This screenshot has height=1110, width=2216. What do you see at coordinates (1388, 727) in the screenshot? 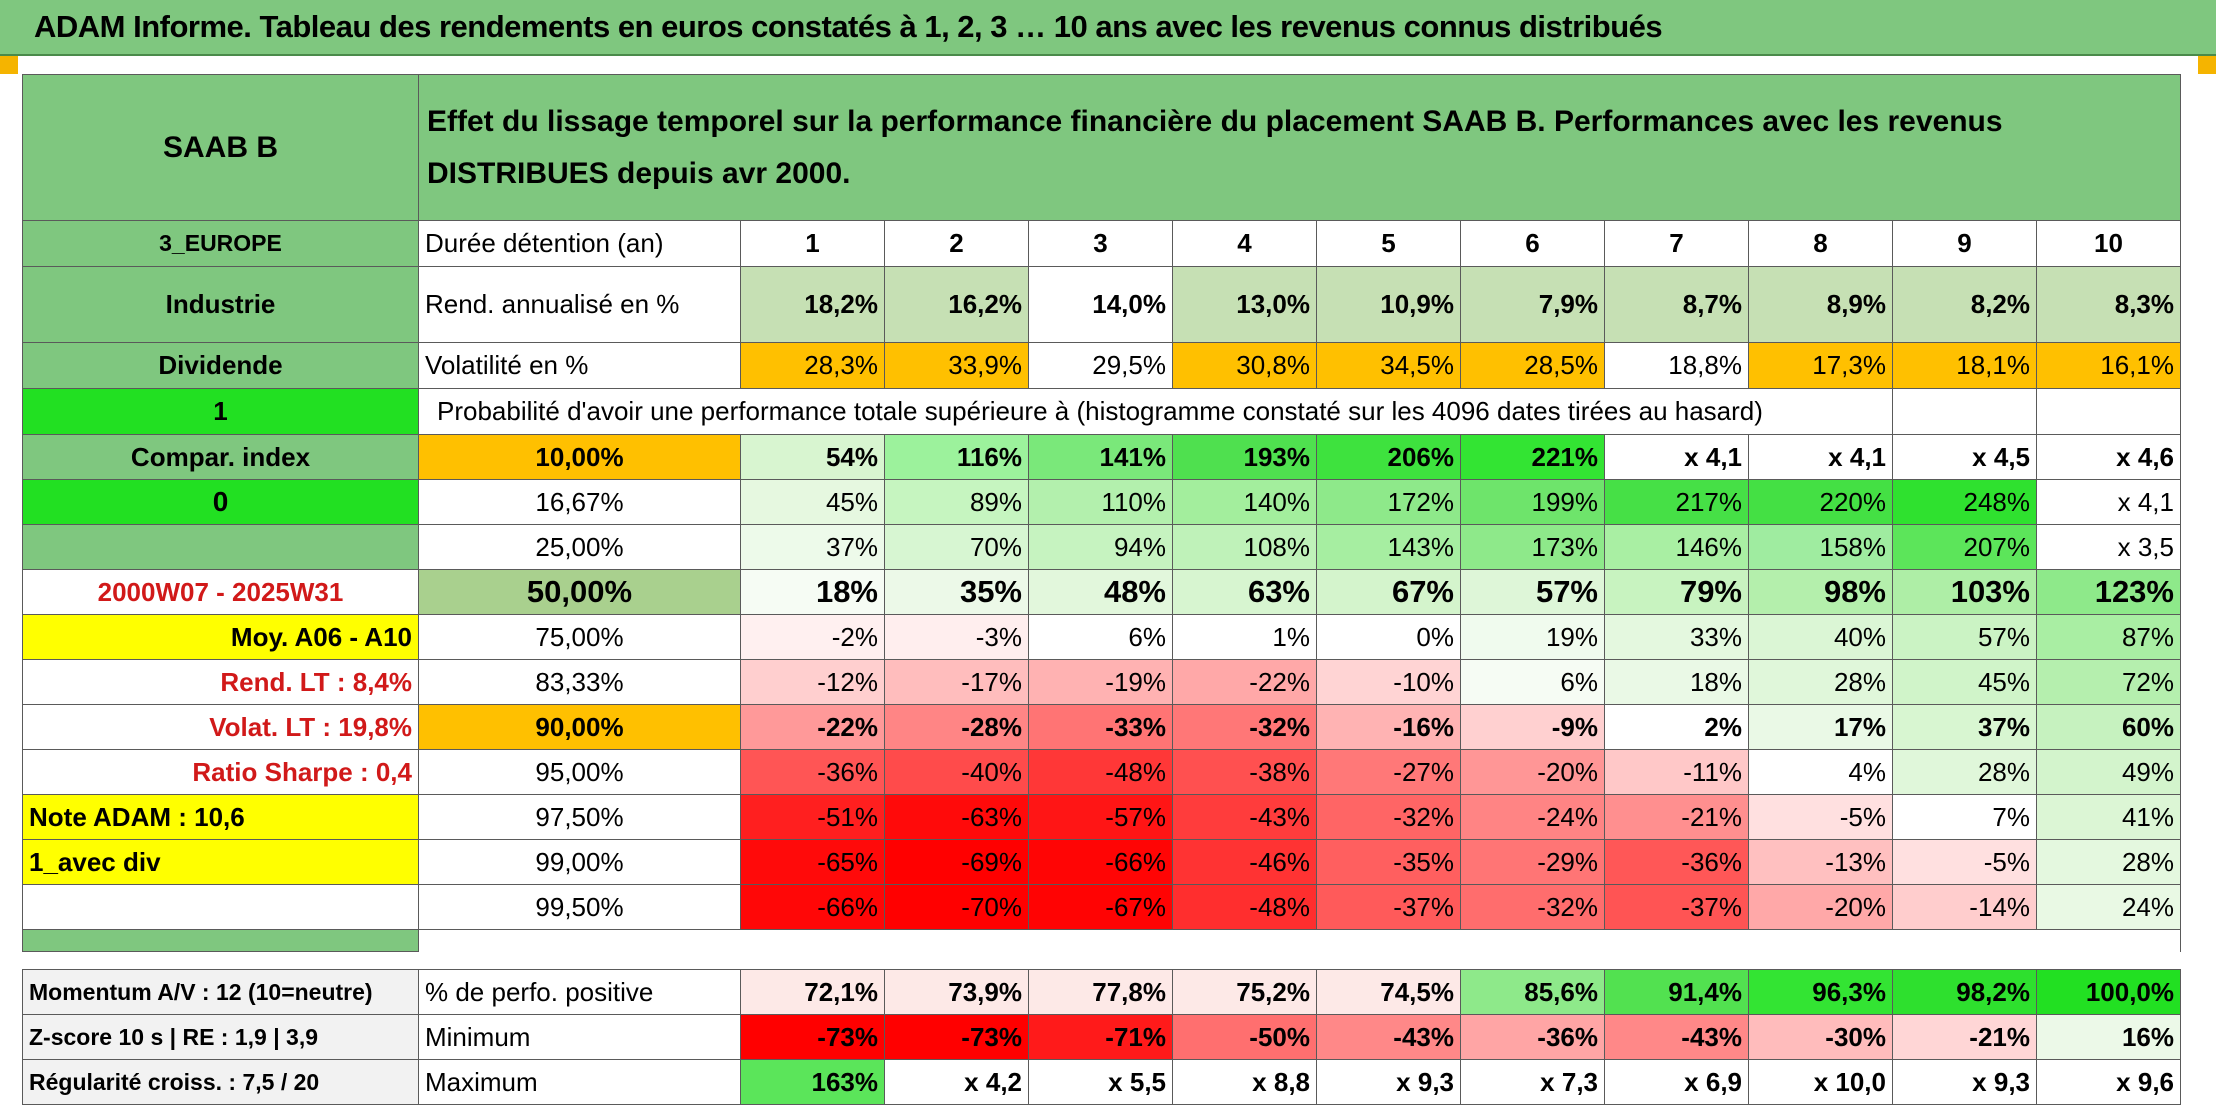
I see `probability-value: -16%` at bounding box center [1388, 727].